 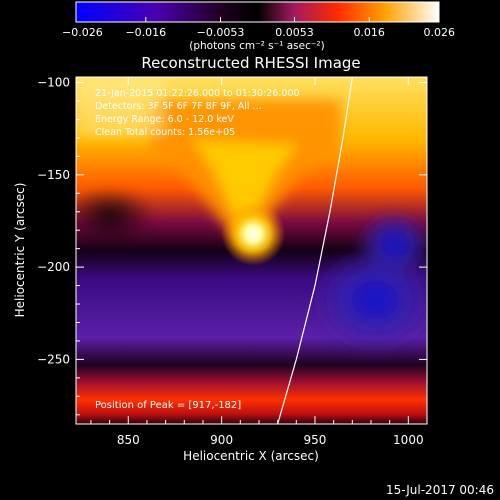 I want to click on colorbar-tick-label: −0.016, so click(x=145, y=32).